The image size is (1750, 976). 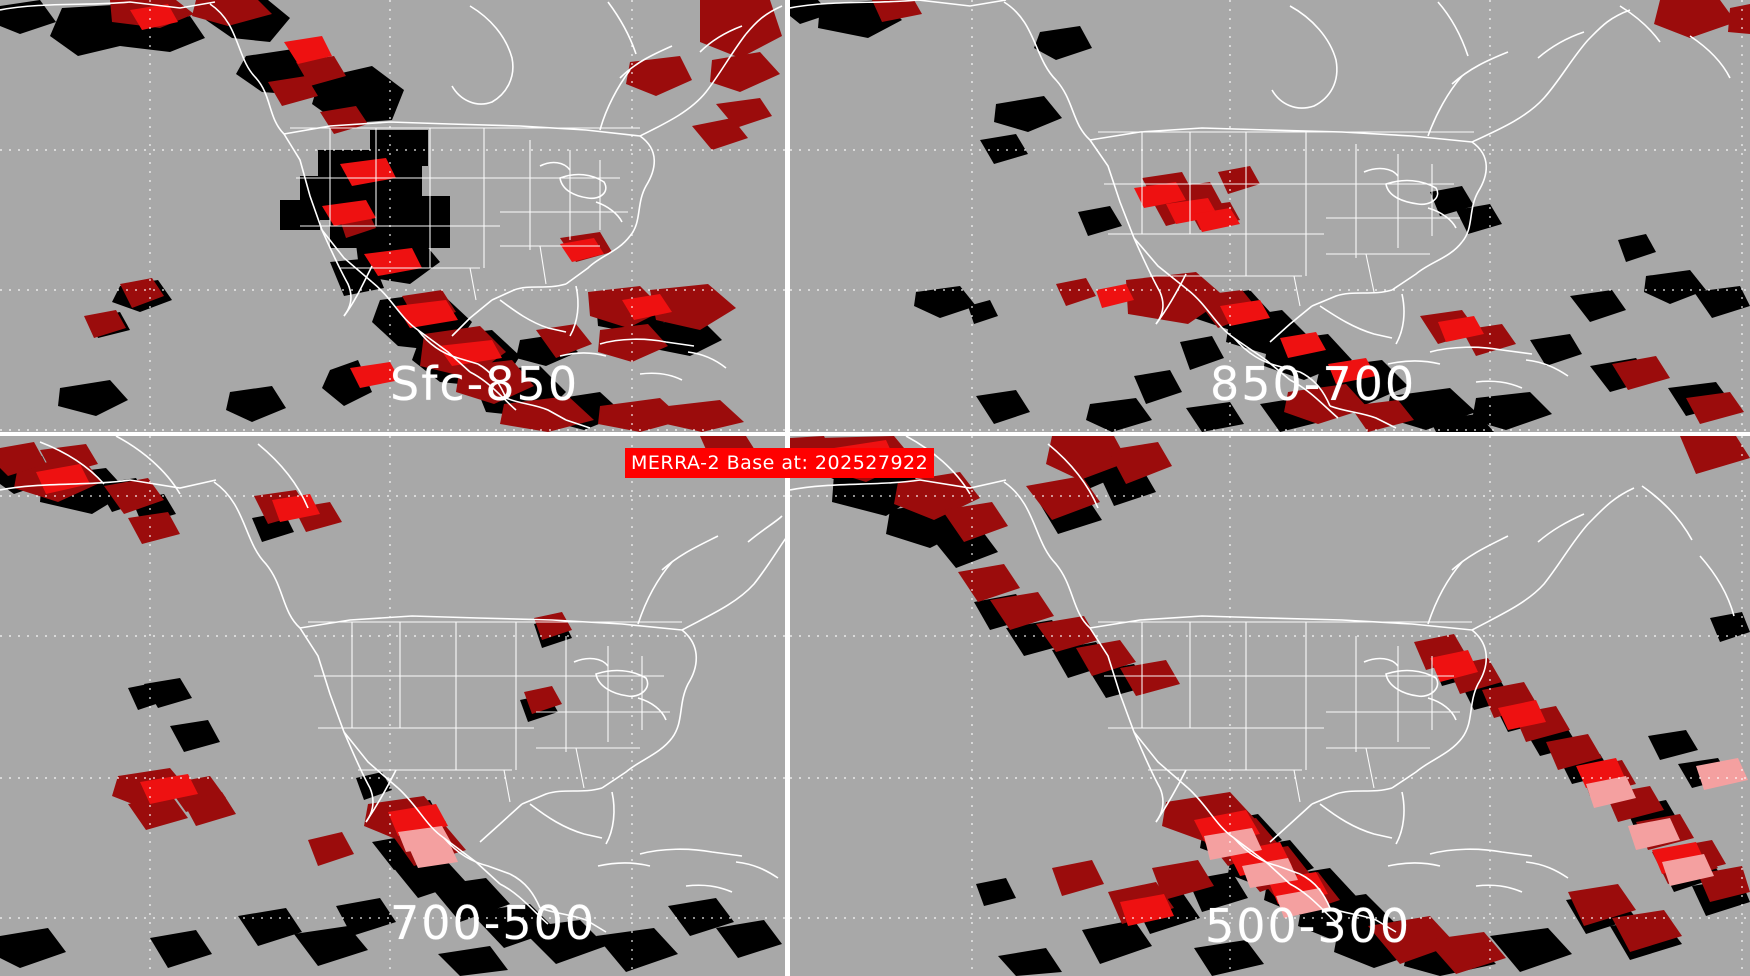 What do you see at coordinates (787, 706) in the screenshot?
I see `panel-divider-vertical-bottom` at bounding box center [787, 706].